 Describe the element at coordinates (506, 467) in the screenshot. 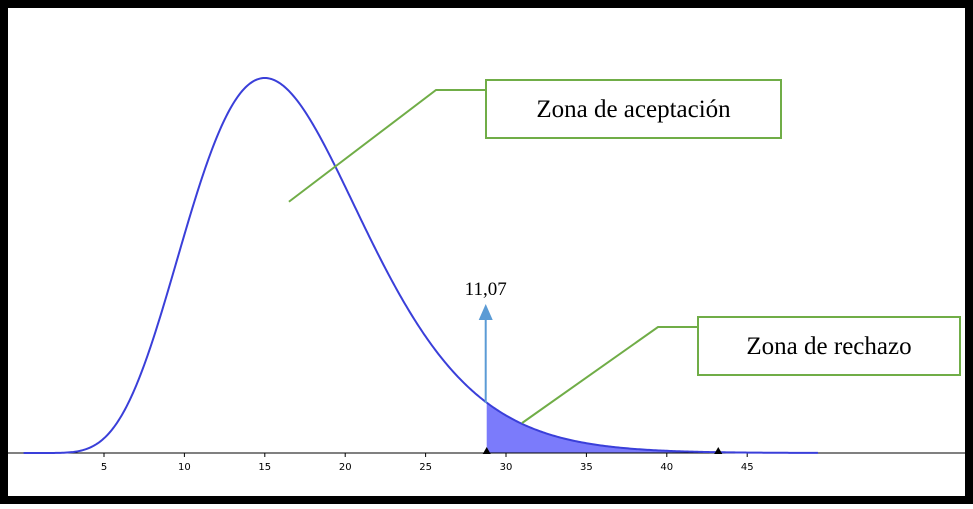

I see `x-tick-label: 30` at that location.